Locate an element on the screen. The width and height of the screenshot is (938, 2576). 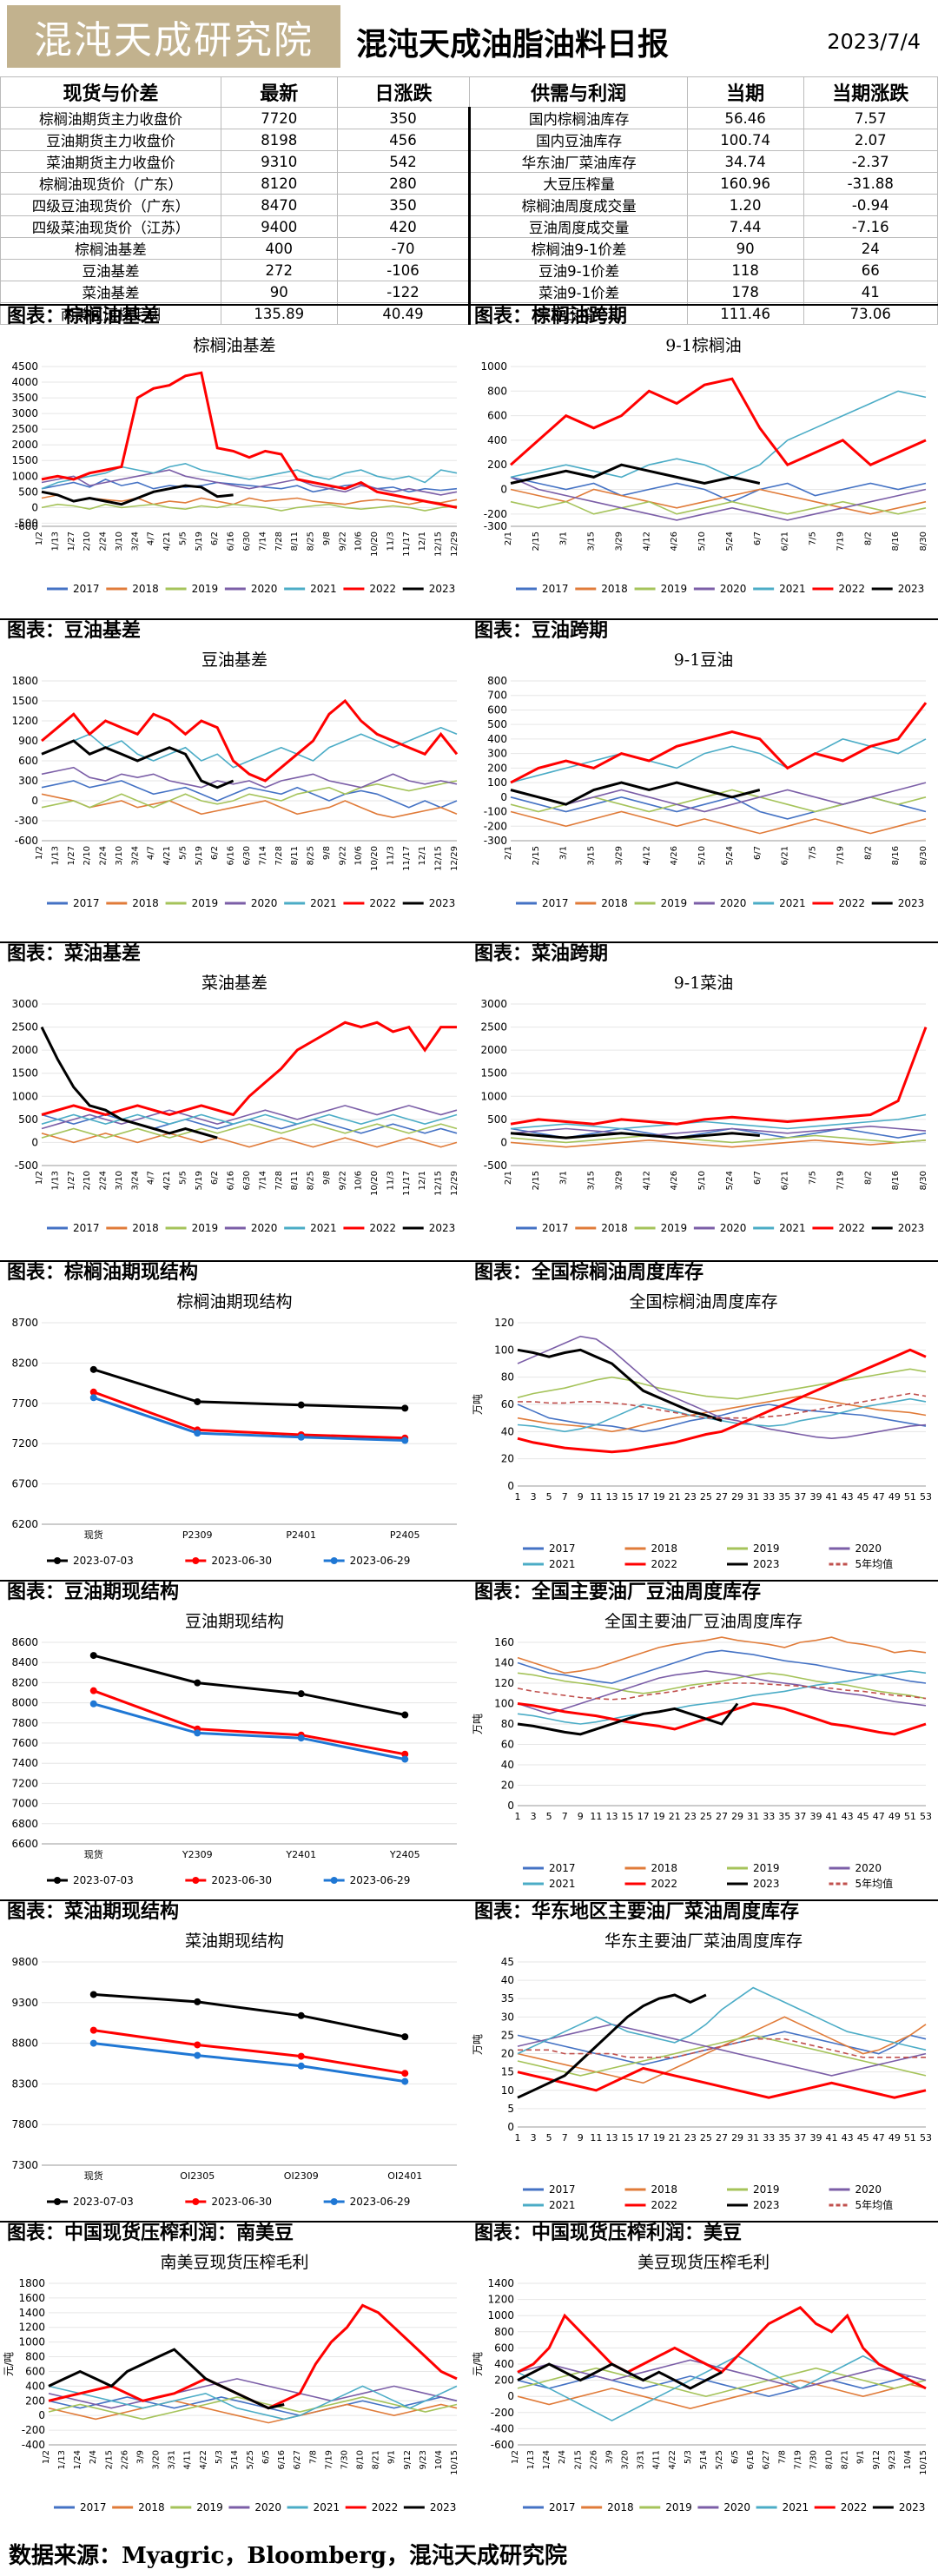
x-tick-label: 41 is located at coordinates (832, 1817).